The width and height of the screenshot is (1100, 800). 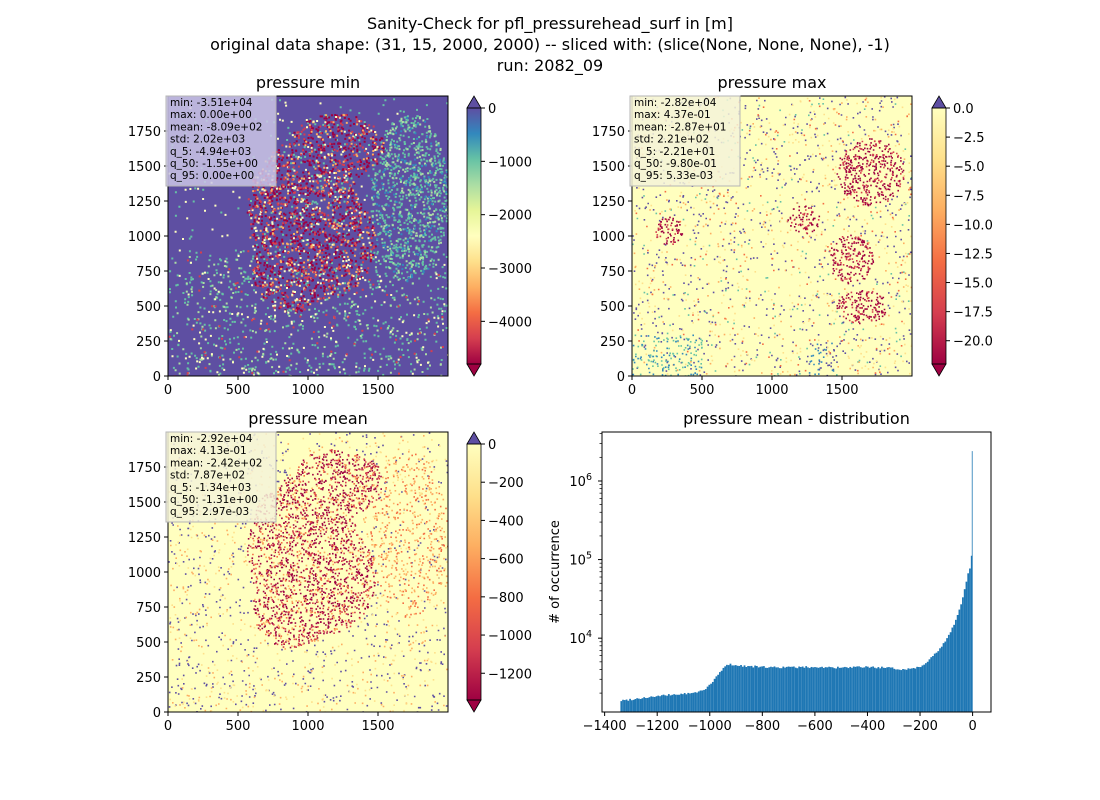 I want to click on axes-title: pressure max, so click(x=771, y=82).